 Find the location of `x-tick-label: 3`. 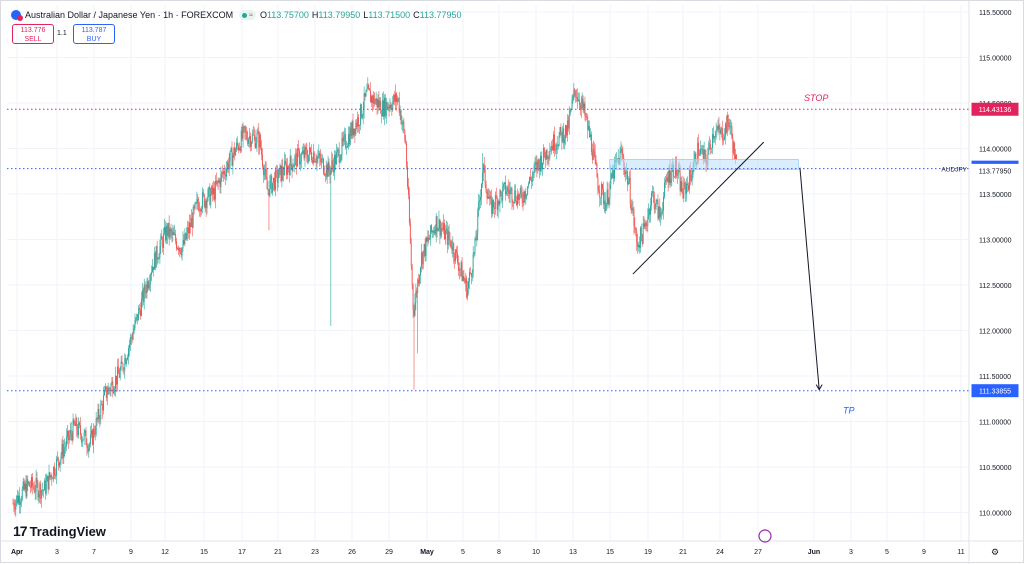

x-tick-label: 3 is located at coordinates (851, 552).